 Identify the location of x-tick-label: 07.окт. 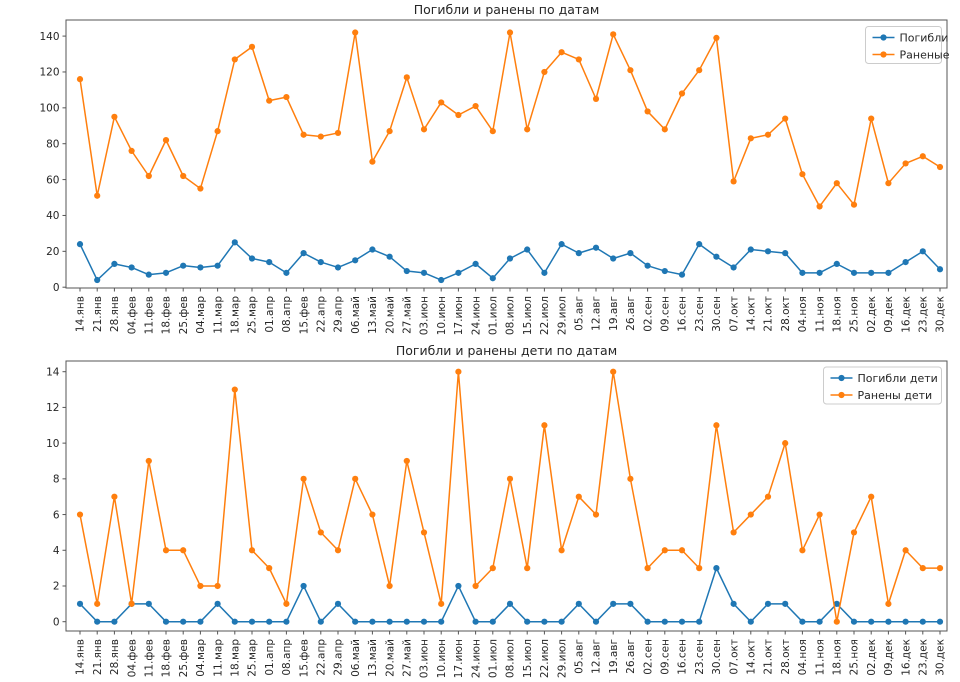
(734, 314).